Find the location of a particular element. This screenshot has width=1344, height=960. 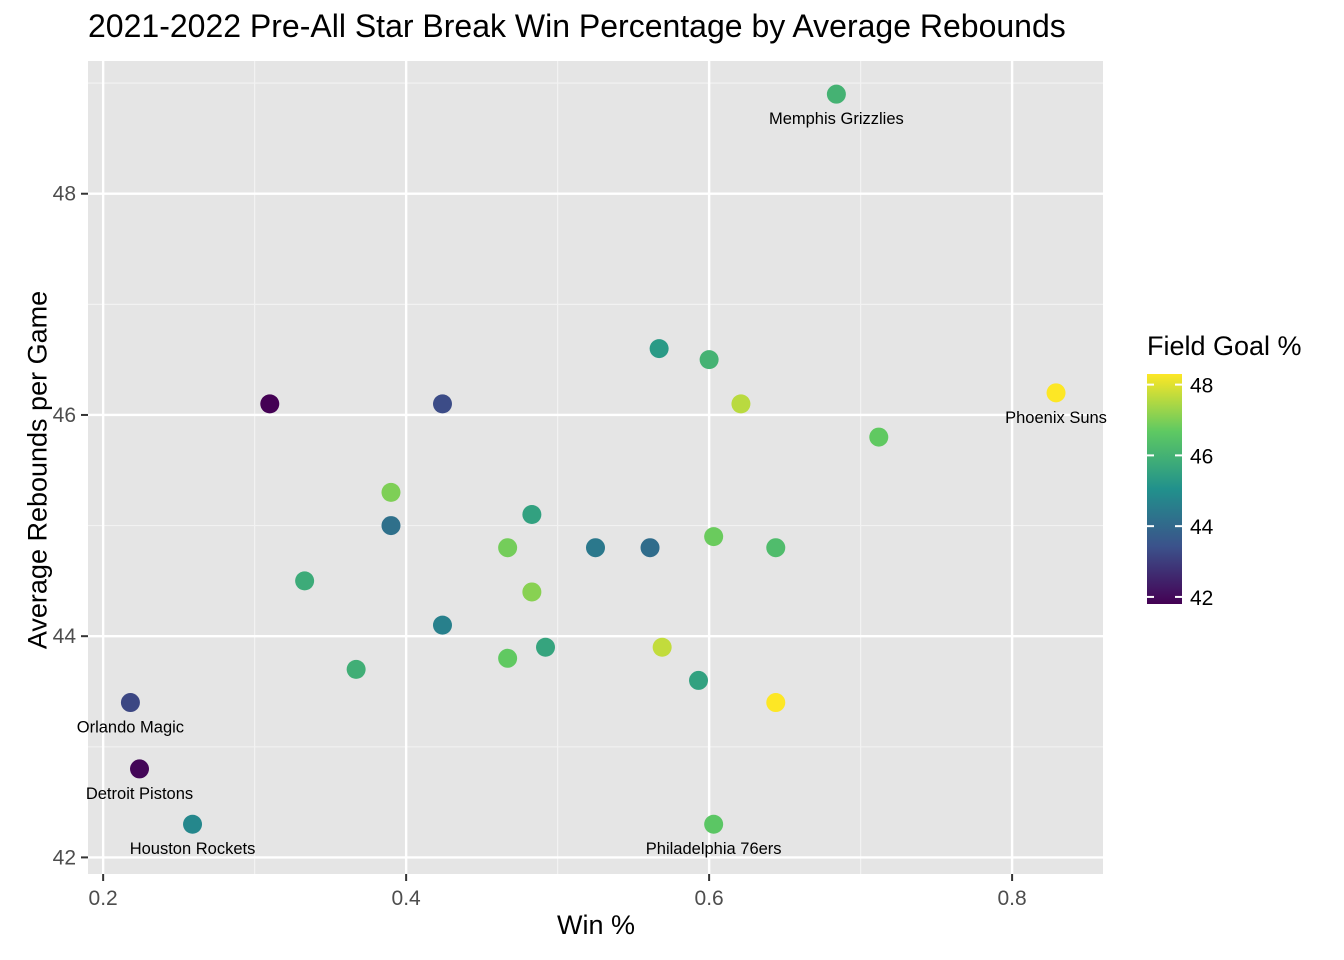

x-tick-label: 0.6 is located at coordinates (709, 898).